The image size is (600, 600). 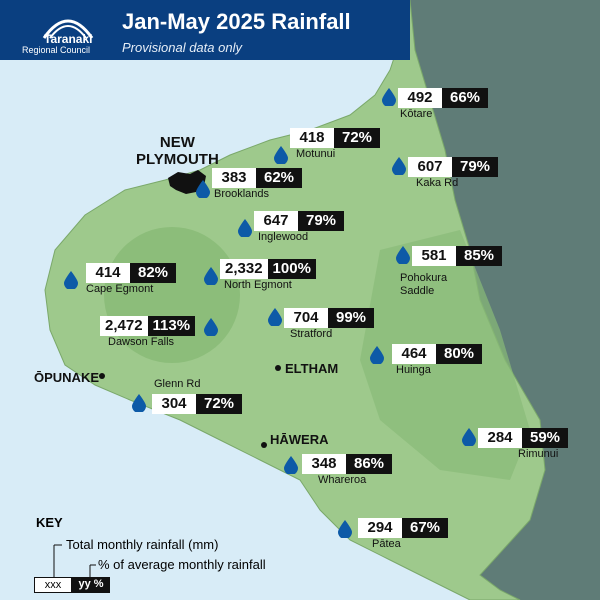 I want to click on key-total-label: Total monthly rainfall (mm), so click(x=142, y=544).